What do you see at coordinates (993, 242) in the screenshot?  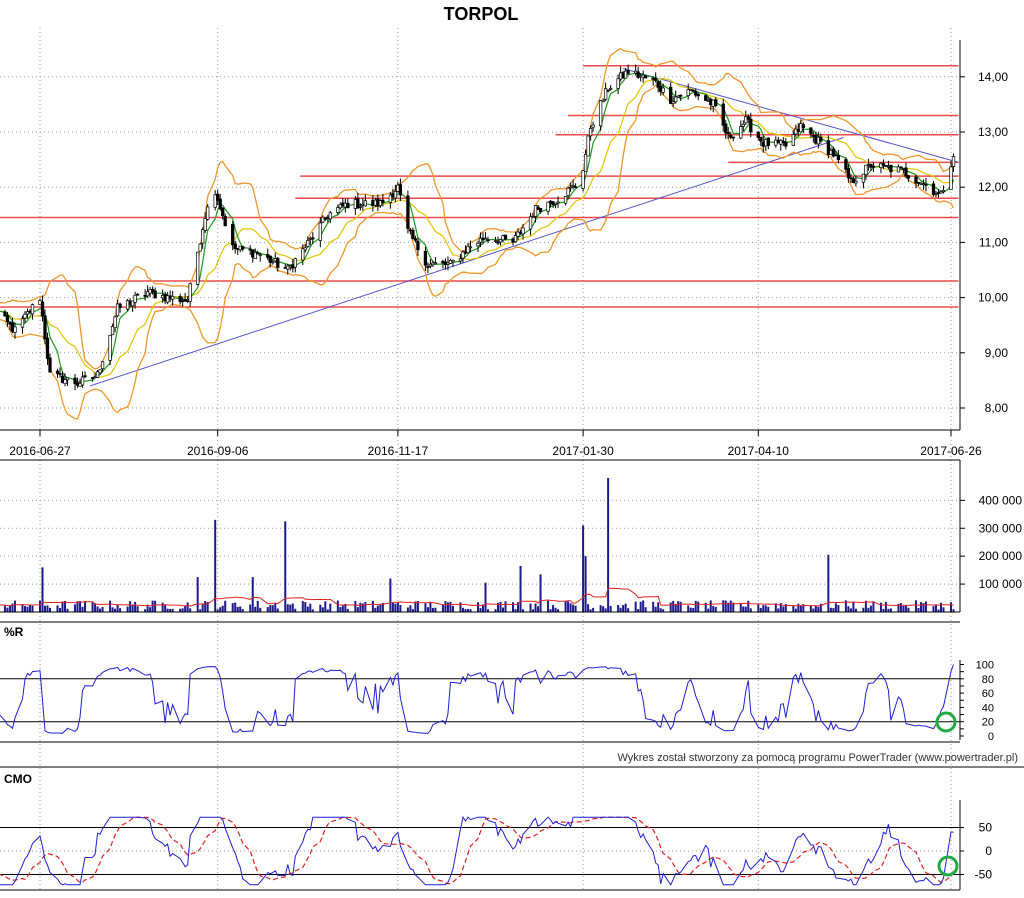 I see `price-y-tick-label: 11,00` at bounding box center [993, 242].